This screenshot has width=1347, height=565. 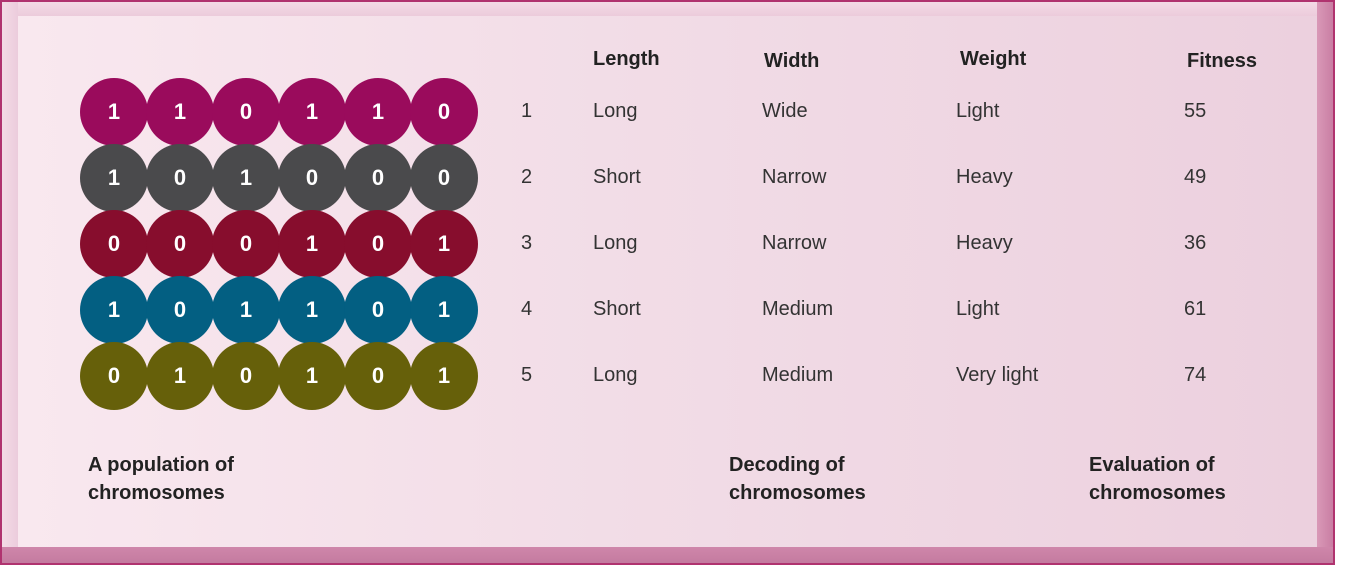 I want to click on cell-weight: Very light, so click(x=997, y=375).